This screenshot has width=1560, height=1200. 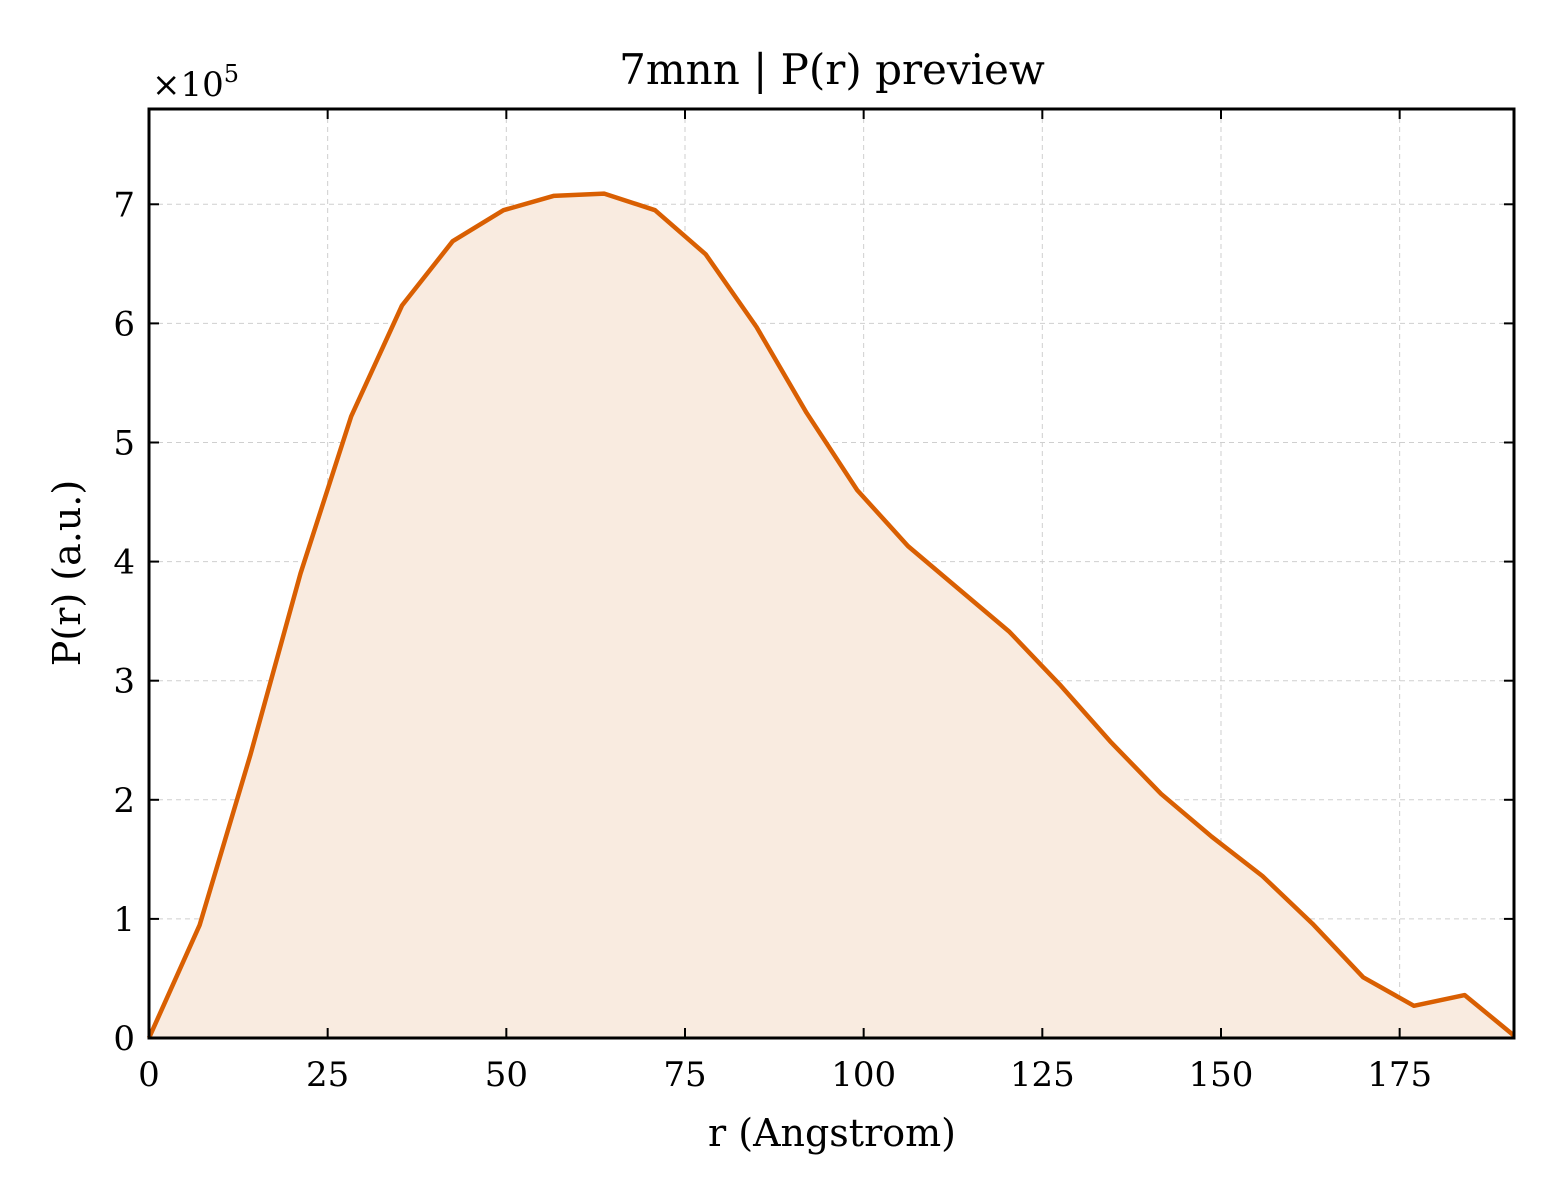 What do you see at coordinates (124, 920) in the screenshot?
I see `y-tick-label: 1` at bounding box center [124, 920].